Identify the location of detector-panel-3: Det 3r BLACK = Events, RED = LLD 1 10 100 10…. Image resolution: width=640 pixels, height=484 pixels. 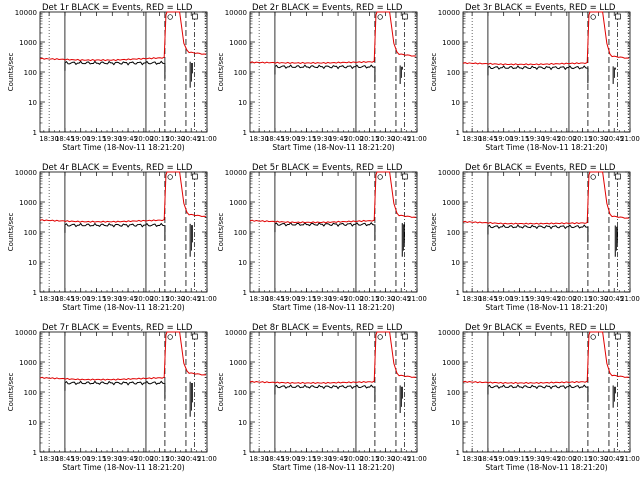
(535, 77).